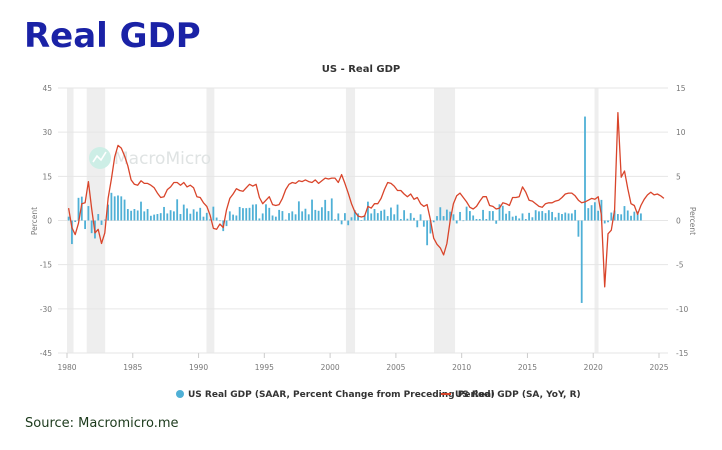  I want to click on x-tick-label: 1985, so click(132, 367).